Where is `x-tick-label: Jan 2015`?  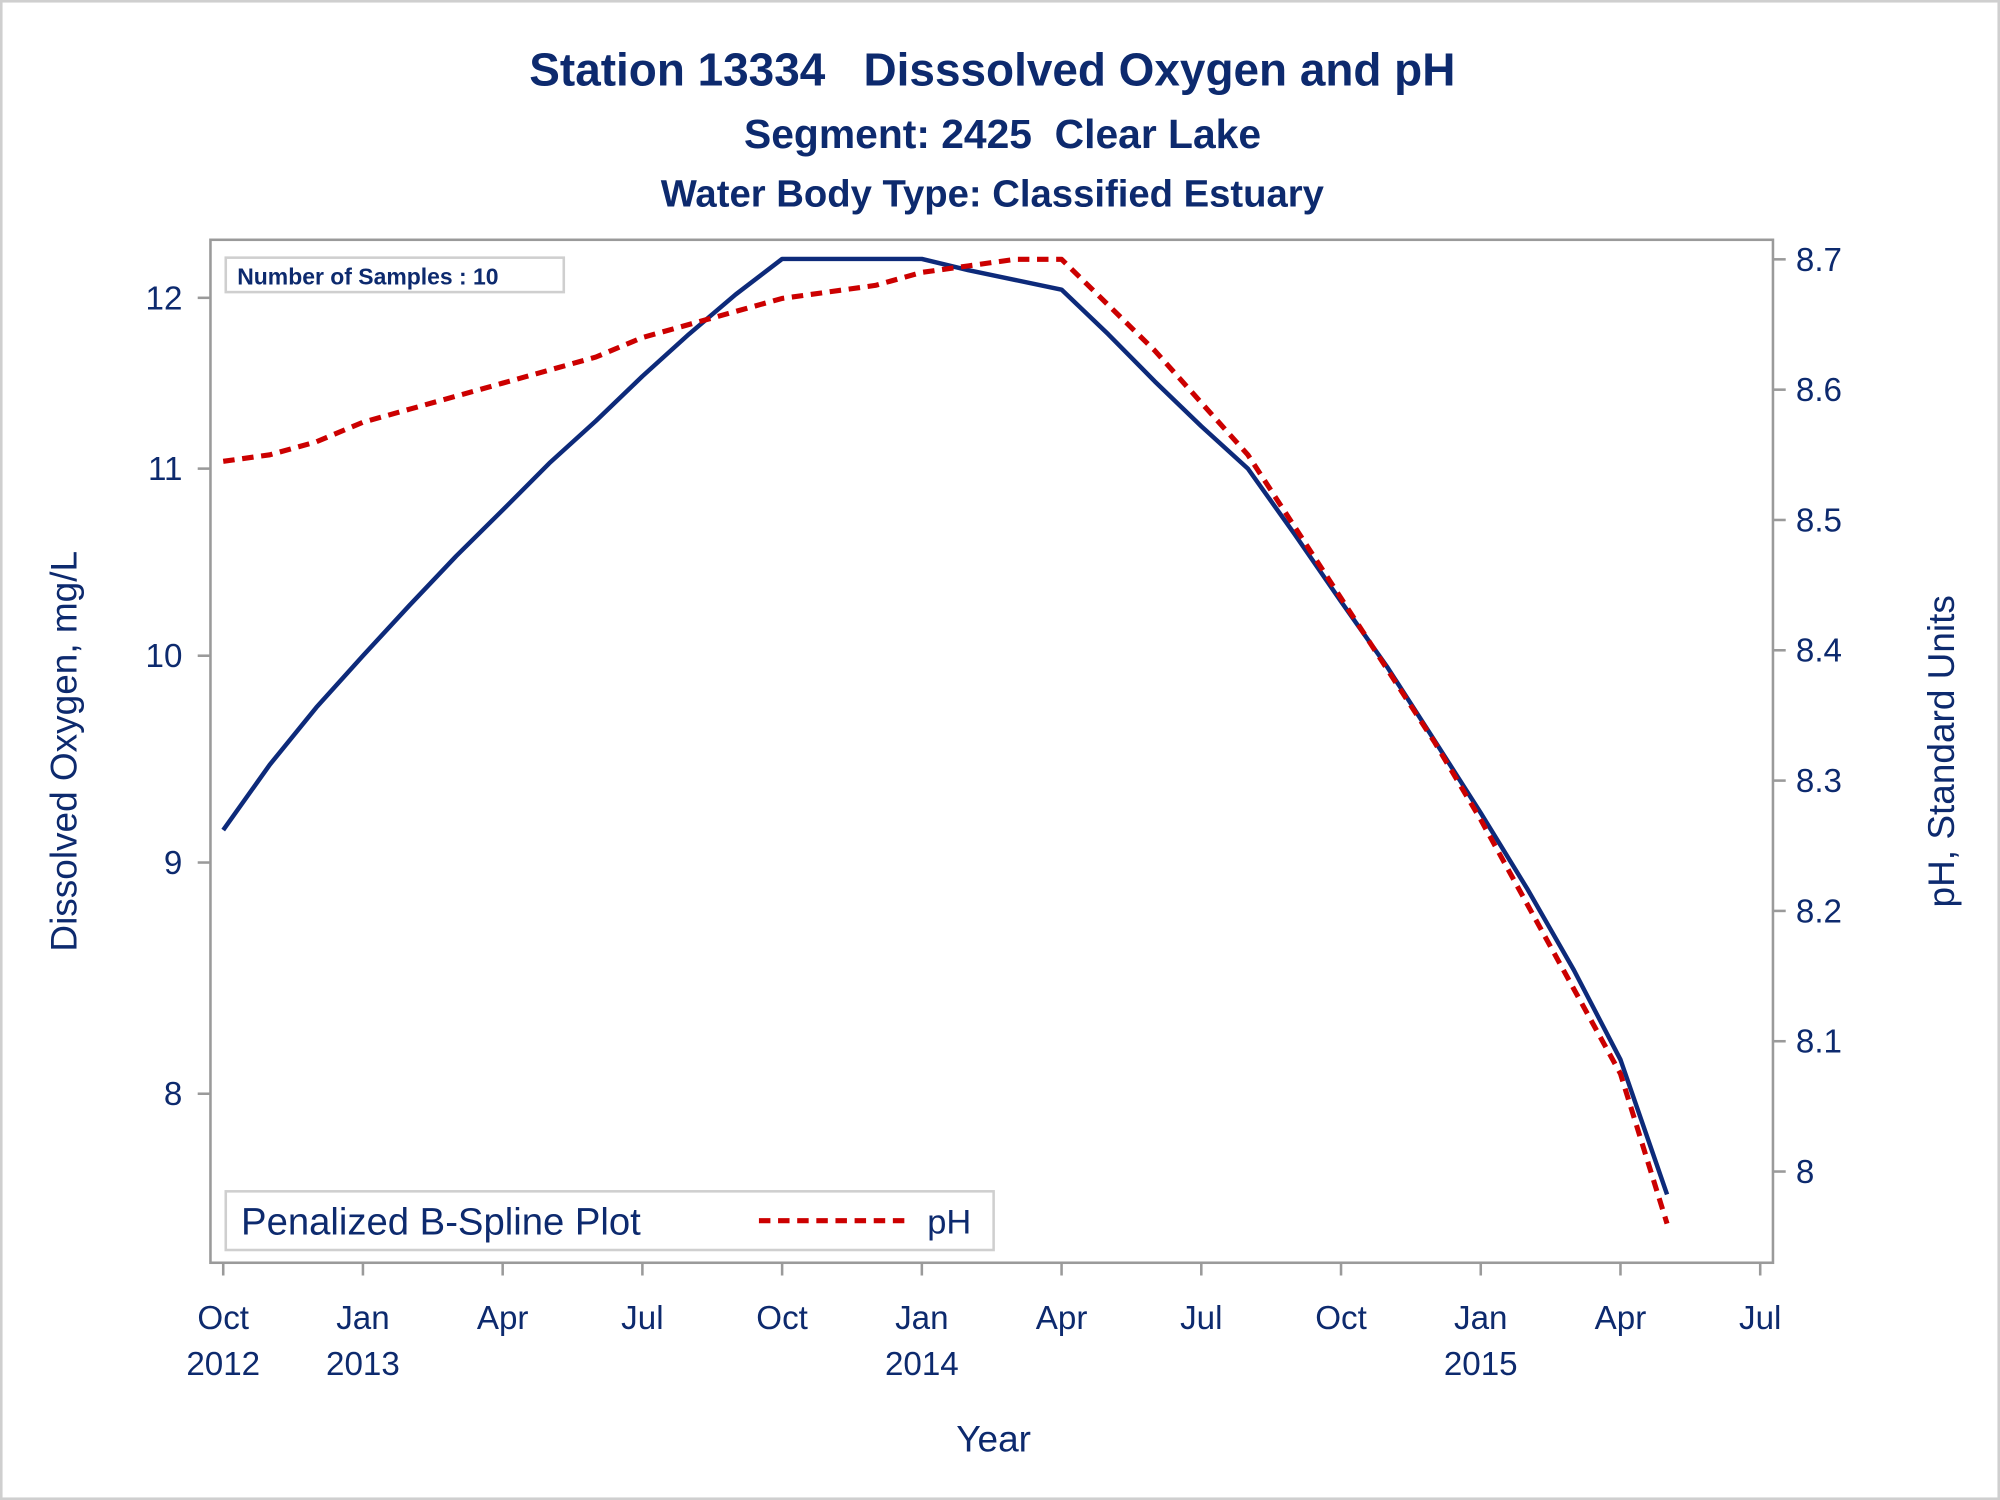
x-tick-label: Jan 2015 is located at coordinates (1481, 1341).